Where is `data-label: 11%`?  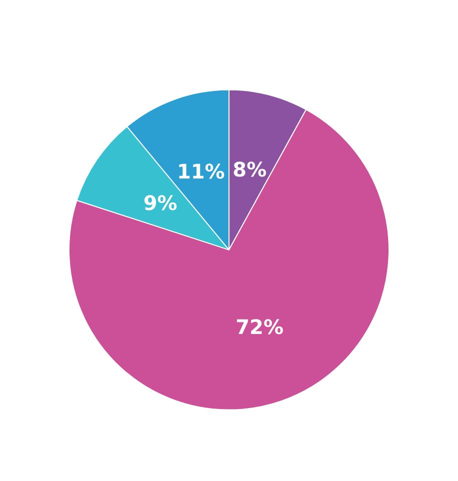 data-label: 11% is located at coordinates (200, 172).